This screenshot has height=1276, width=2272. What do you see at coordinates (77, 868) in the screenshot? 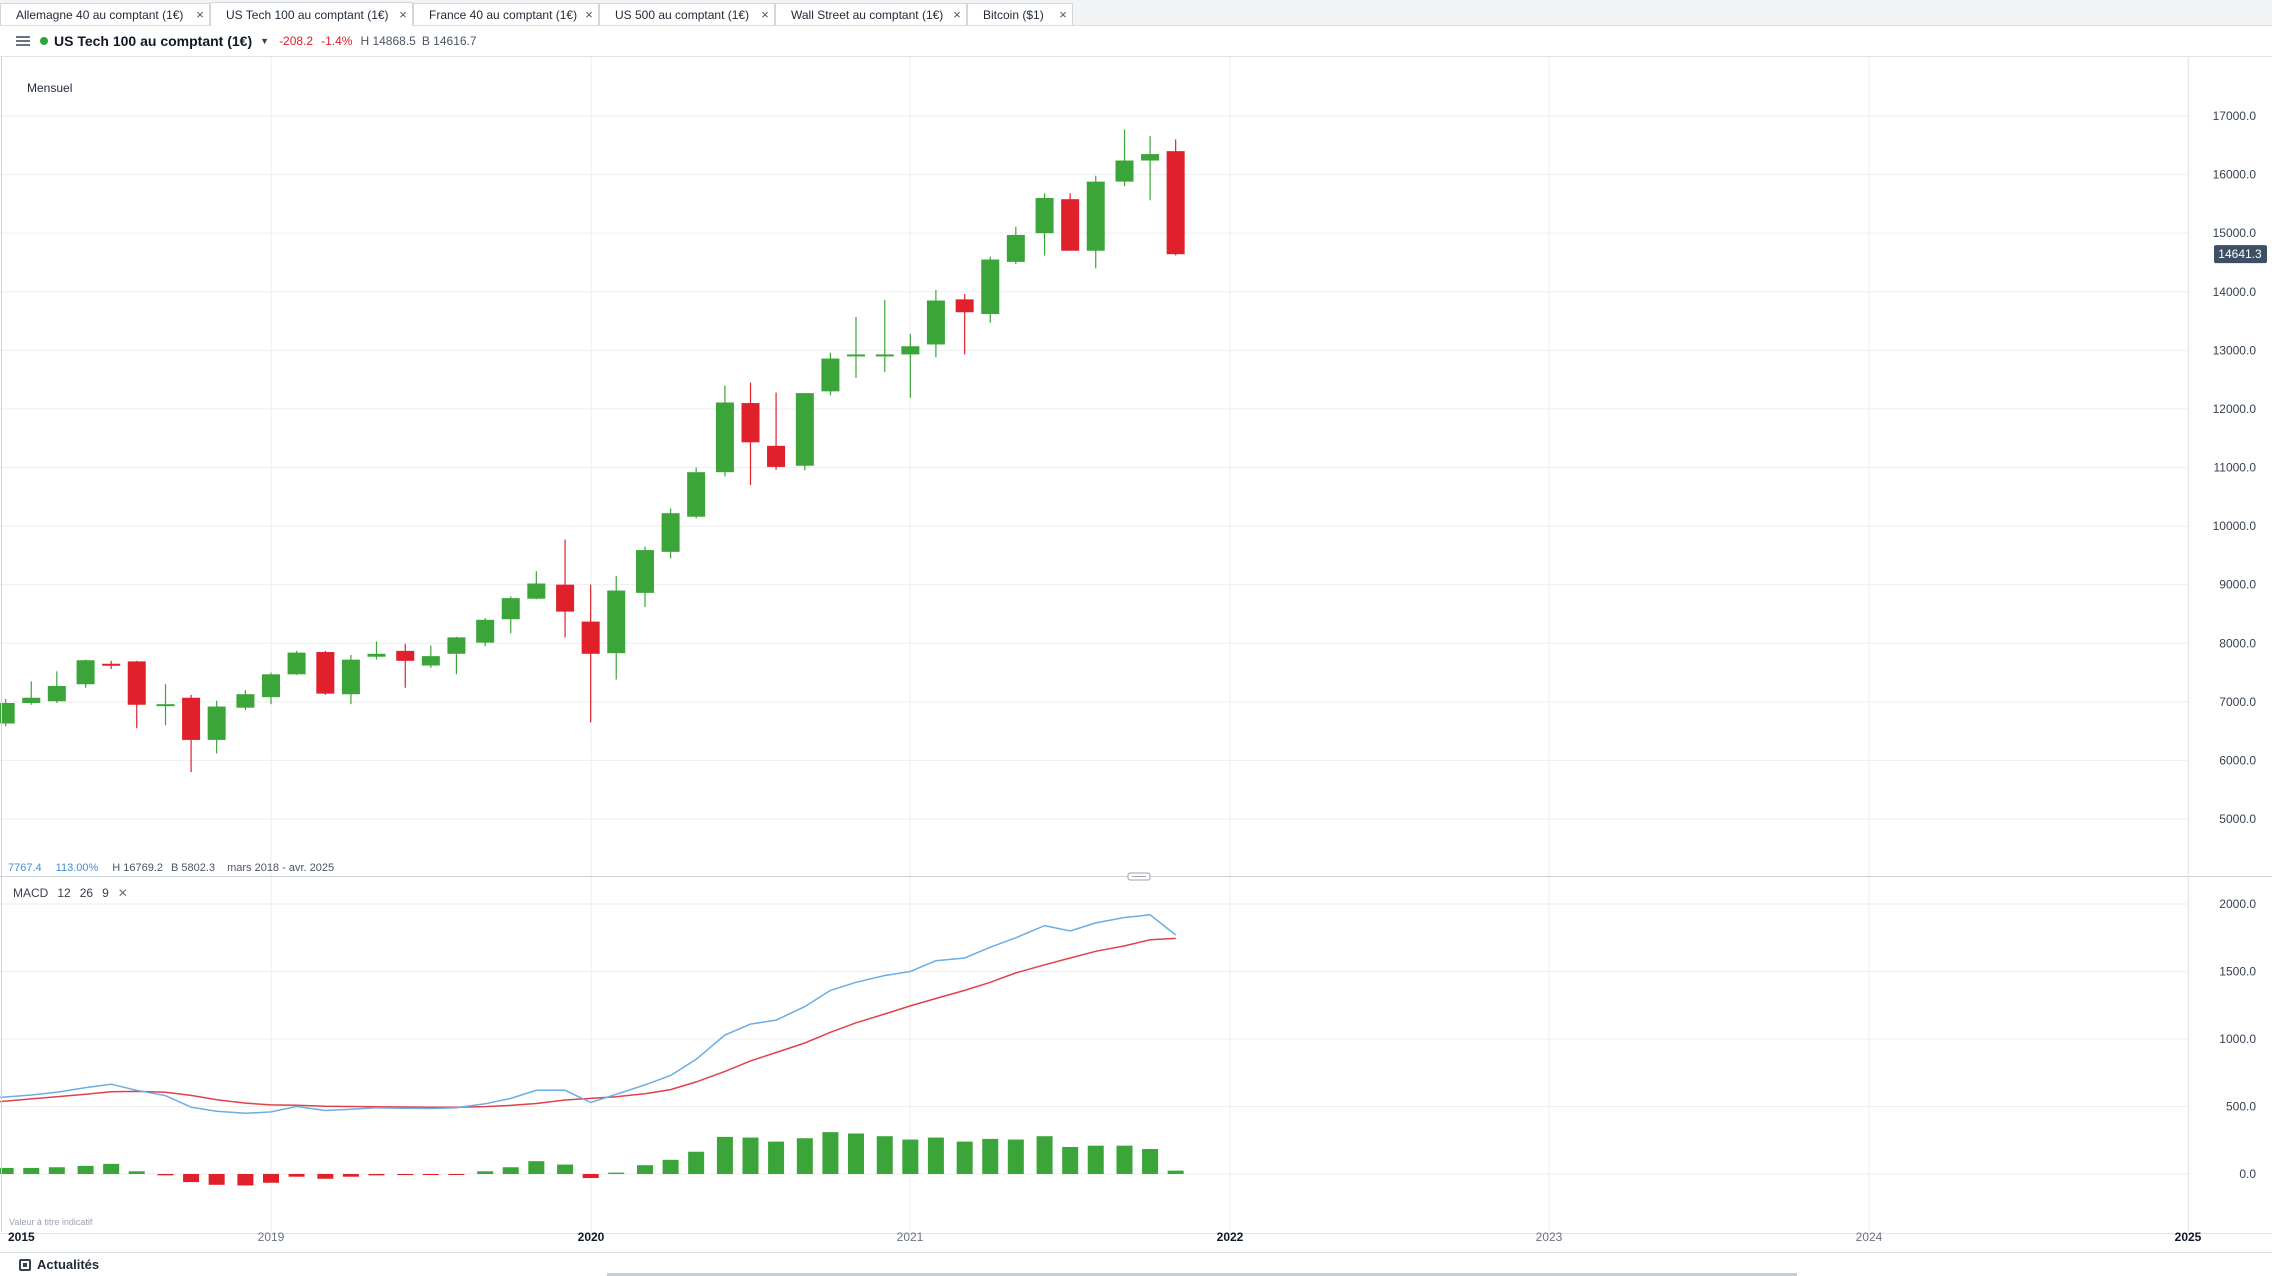
I see `stat-pct: 113.00%` at bounding box center [77, 868].